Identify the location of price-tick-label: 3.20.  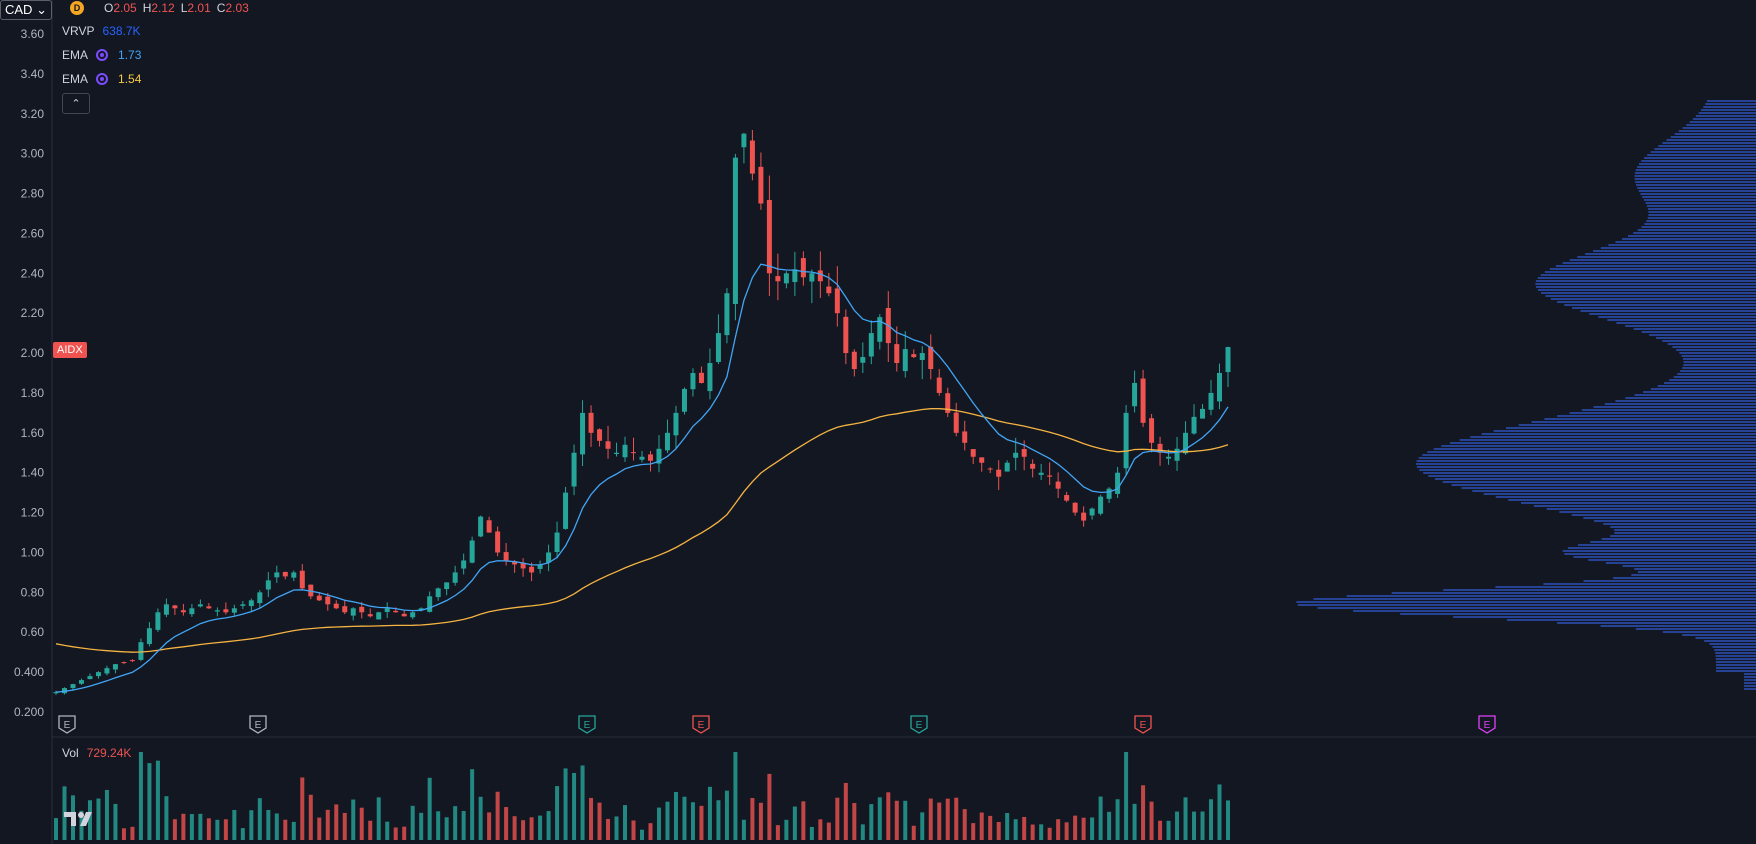
(33, 114).